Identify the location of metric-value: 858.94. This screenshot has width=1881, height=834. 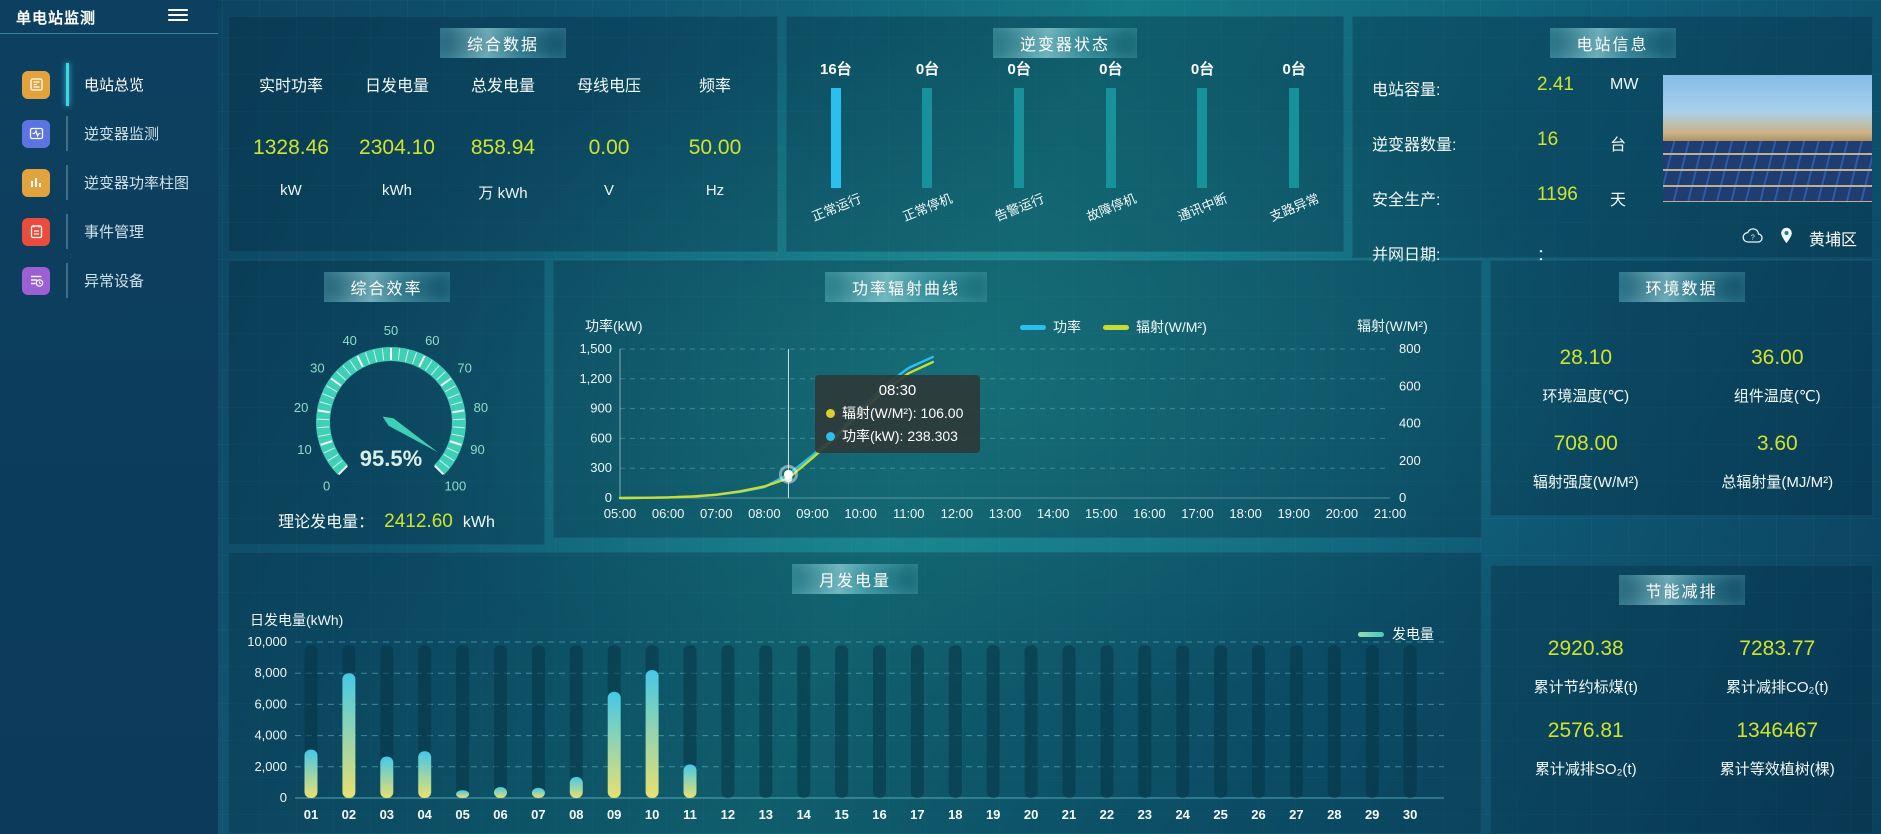
(503, 147).